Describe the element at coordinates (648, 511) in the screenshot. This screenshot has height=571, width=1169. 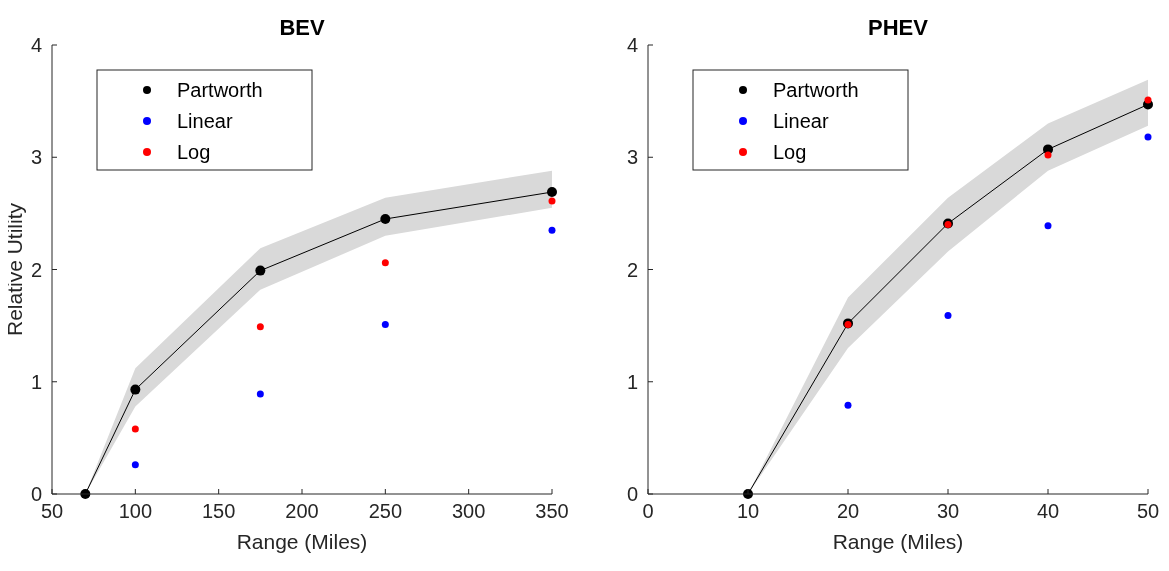
I see `x-tick-label: 0` at that location.